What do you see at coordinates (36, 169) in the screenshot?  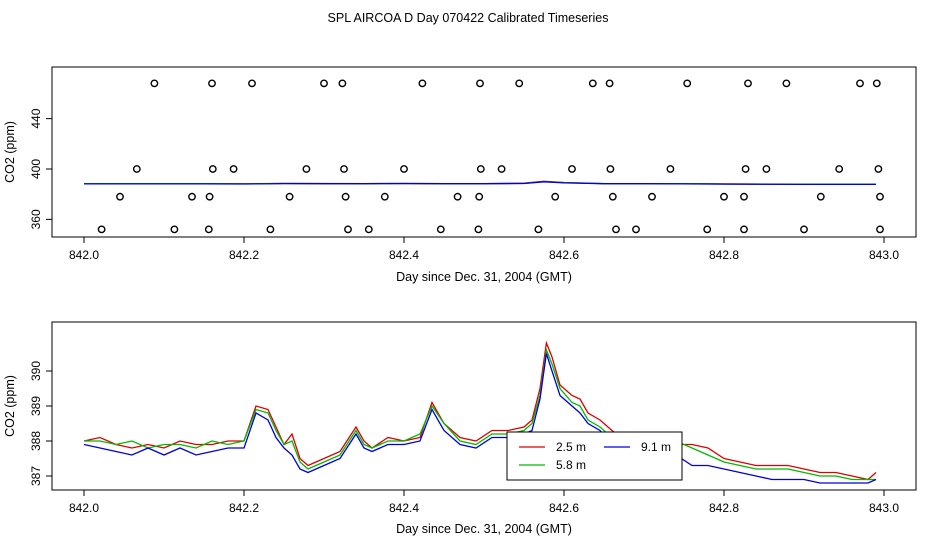 I see `y-tick-label: 400` at bounding box center [36, 169].